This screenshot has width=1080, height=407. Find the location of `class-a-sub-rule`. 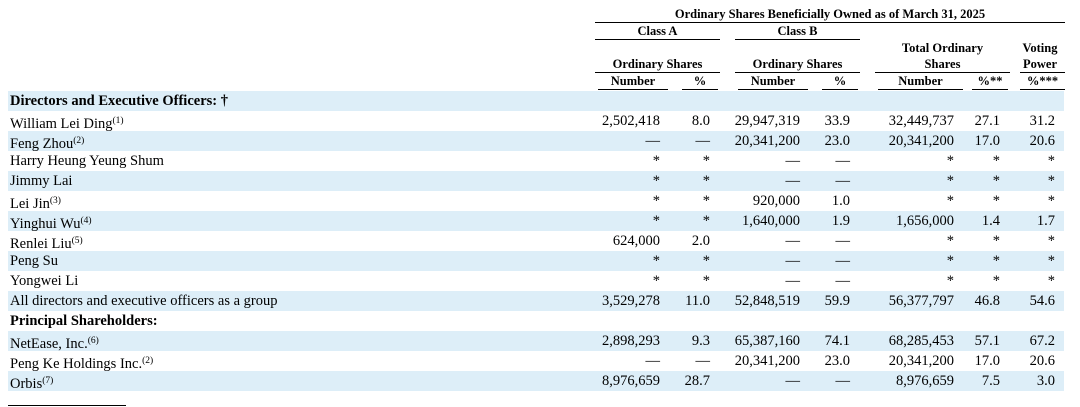

class-a-sub-rule is located at coordinates (657, 72).